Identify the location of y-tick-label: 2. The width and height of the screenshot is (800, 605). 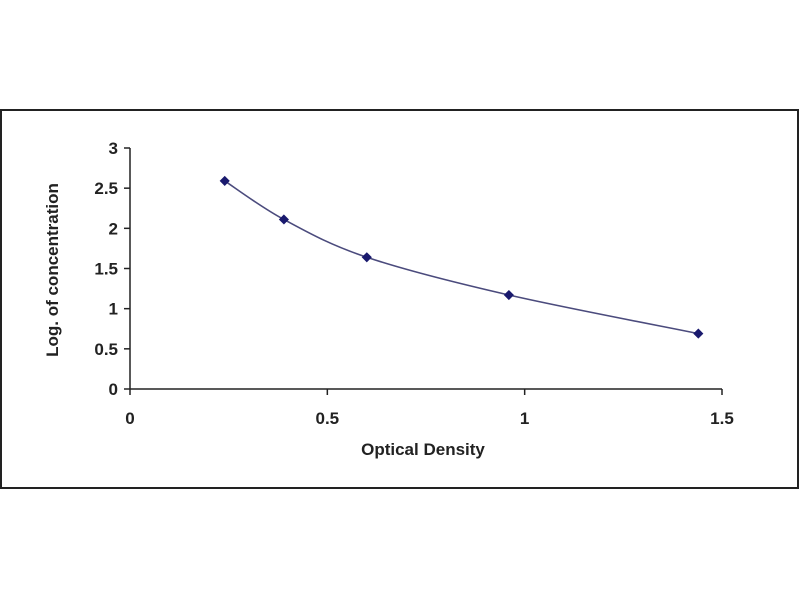
(113, 228).